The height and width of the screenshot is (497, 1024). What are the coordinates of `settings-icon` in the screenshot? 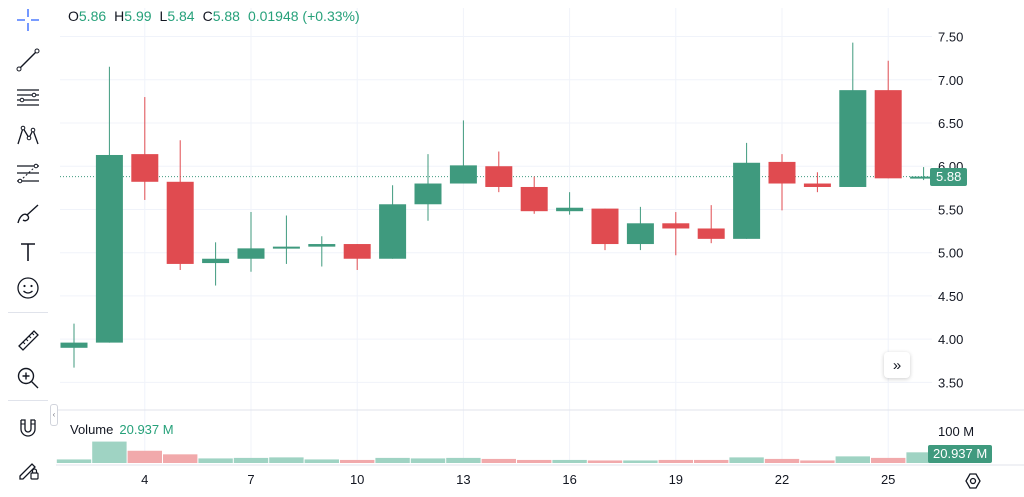 It's located at (973, 481).